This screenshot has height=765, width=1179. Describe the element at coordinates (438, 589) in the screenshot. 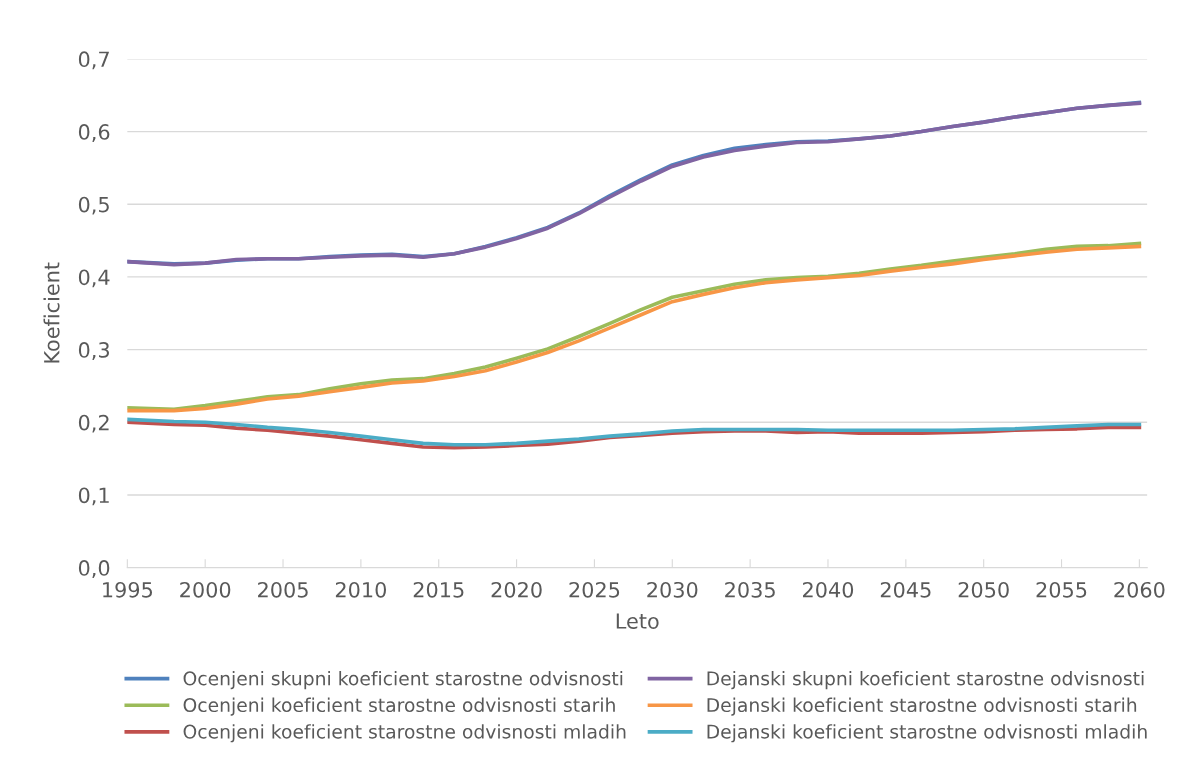

I see `x-tick-label: 2015` at that location.